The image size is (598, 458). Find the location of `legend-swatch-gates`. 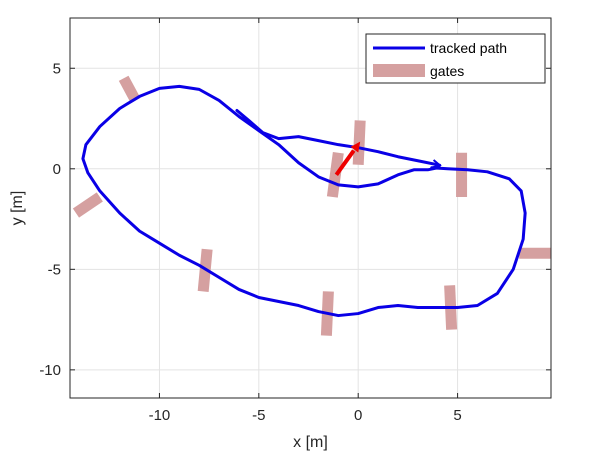

legend-swatch-gates is located at coordinates (399, 70).